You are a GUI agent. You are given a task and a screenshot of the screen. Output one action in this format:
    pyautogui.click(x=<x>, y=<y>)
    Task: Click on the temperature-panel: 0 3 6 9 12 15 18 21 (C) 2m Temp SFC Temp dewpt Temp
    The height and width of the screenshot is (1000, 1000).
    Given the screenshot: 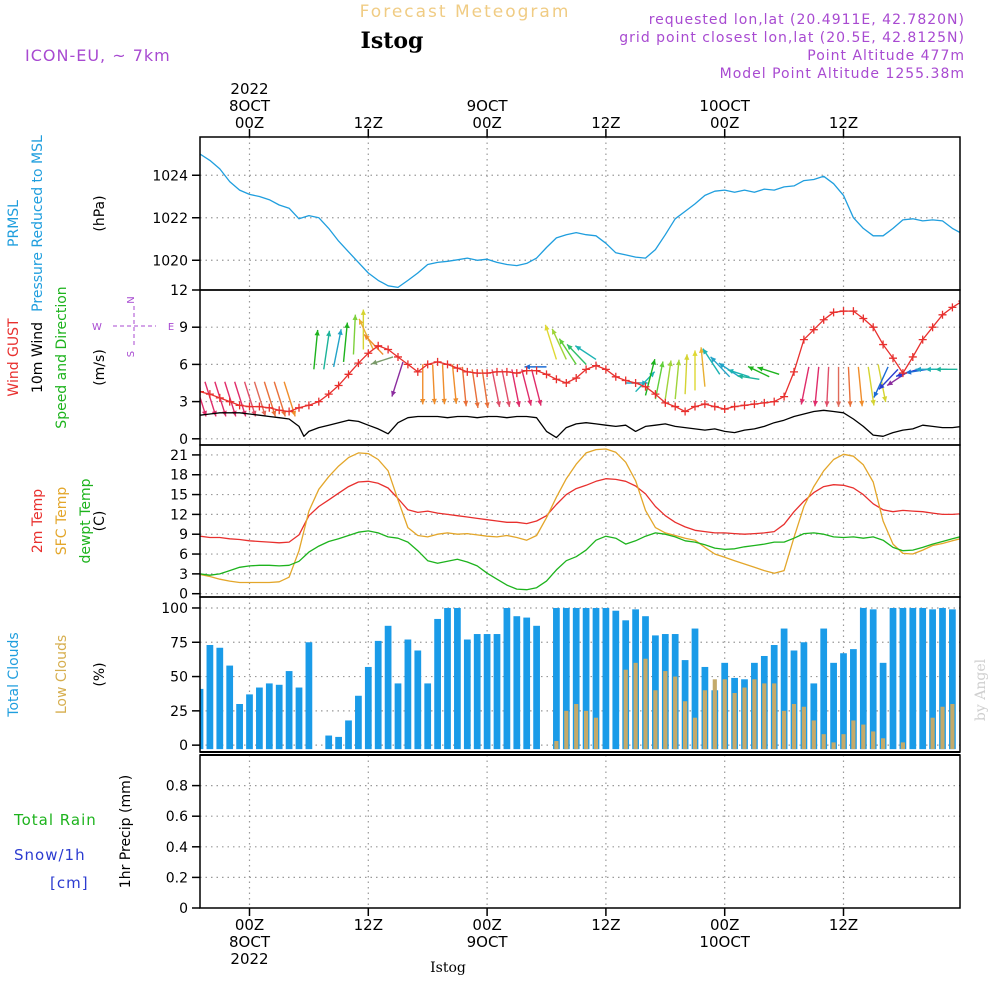 What is the action you would take?
    pyautogui.click(x=495, y=523)
    